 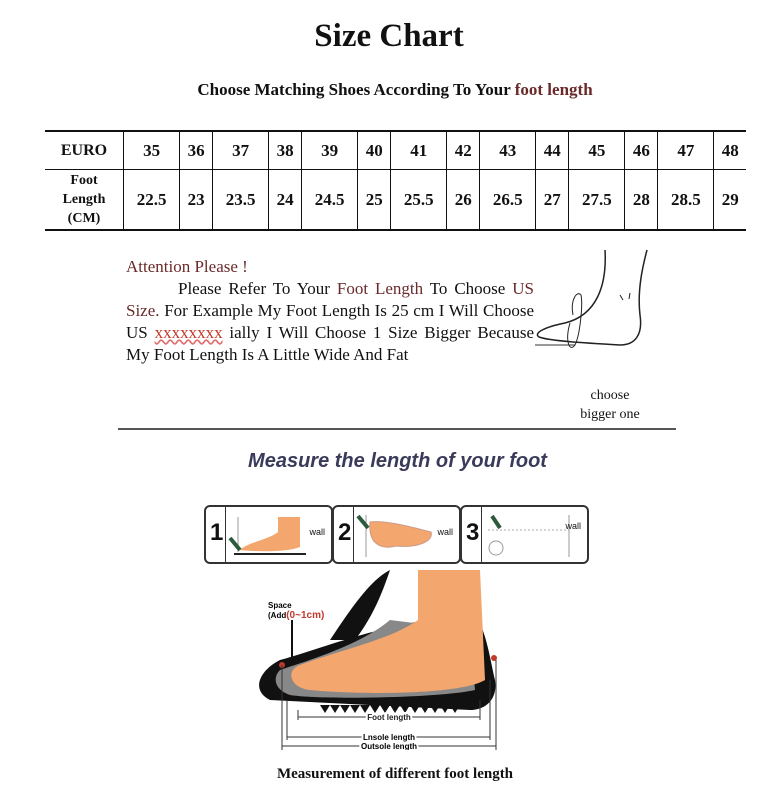 I want to click on space-add-label: (Add(0~1cm), so click(x=296, y=615).